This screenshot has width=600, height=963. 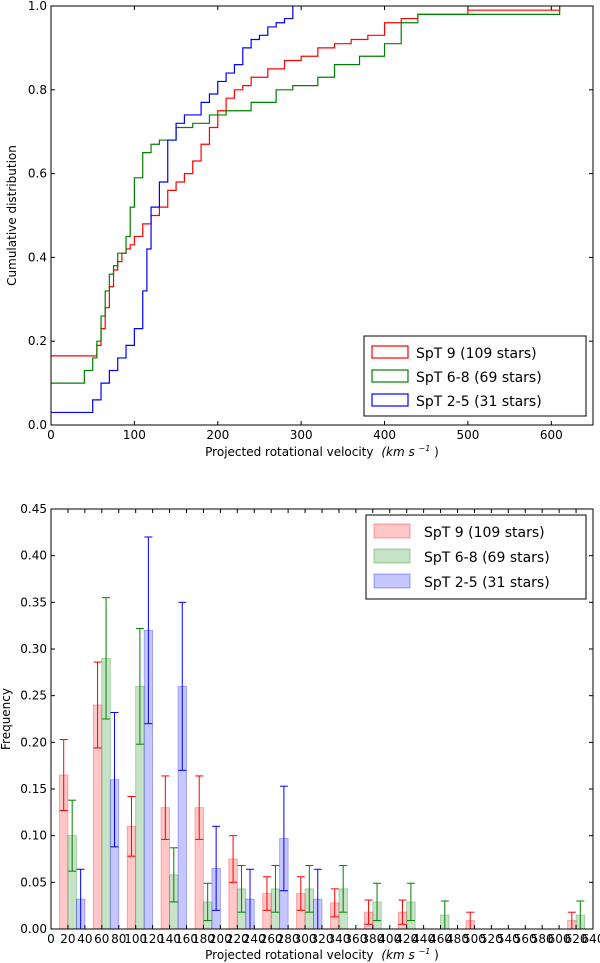 What do you see at coordinates (33, 789) in the screenshot?
I see `histogram-y-tick-label: 0.15` at bounding box center [33, 789].